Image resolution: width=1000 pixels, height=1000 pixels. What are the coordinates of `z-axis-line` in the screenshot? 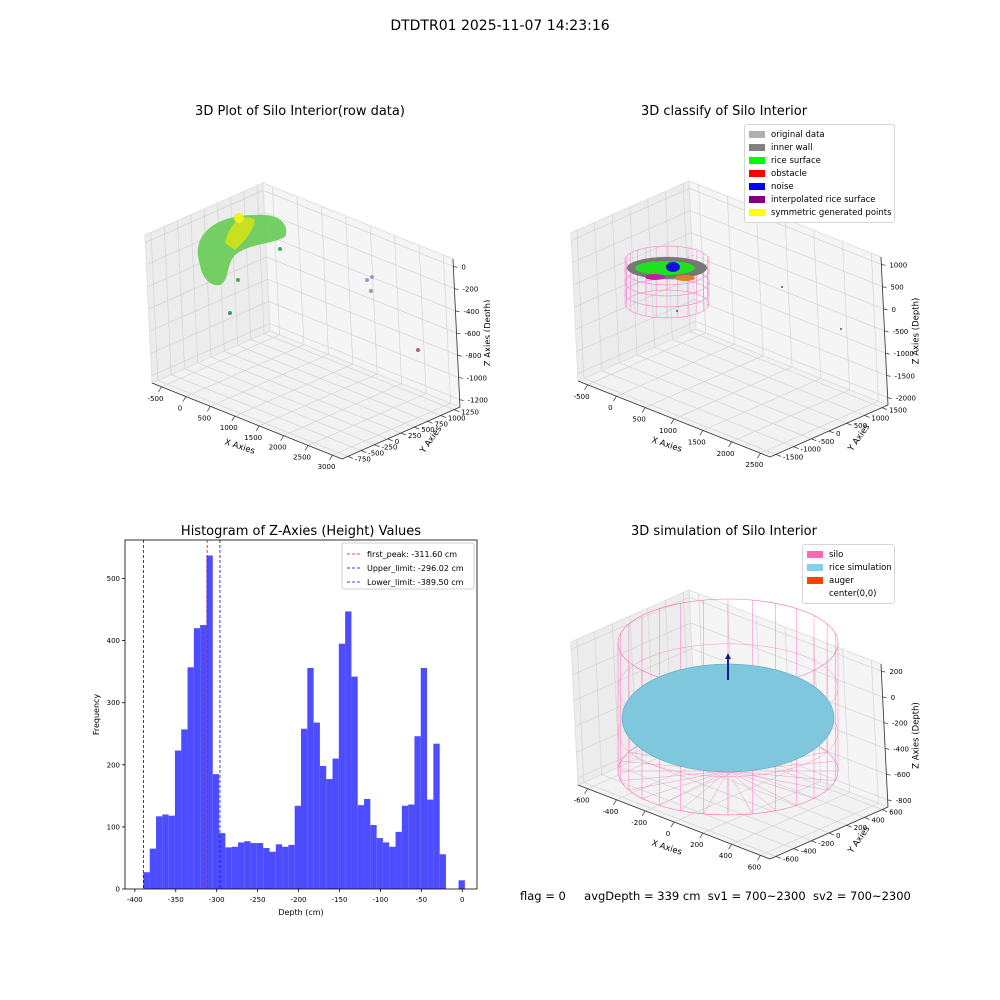 It's located at (456, 333).